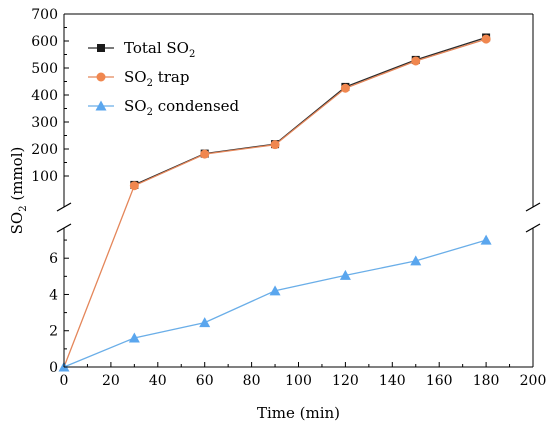 Image resolution: width=550 pixels, height=434 pixels. I want to click on legend-label: SO2 condensed, so click(182, 107).